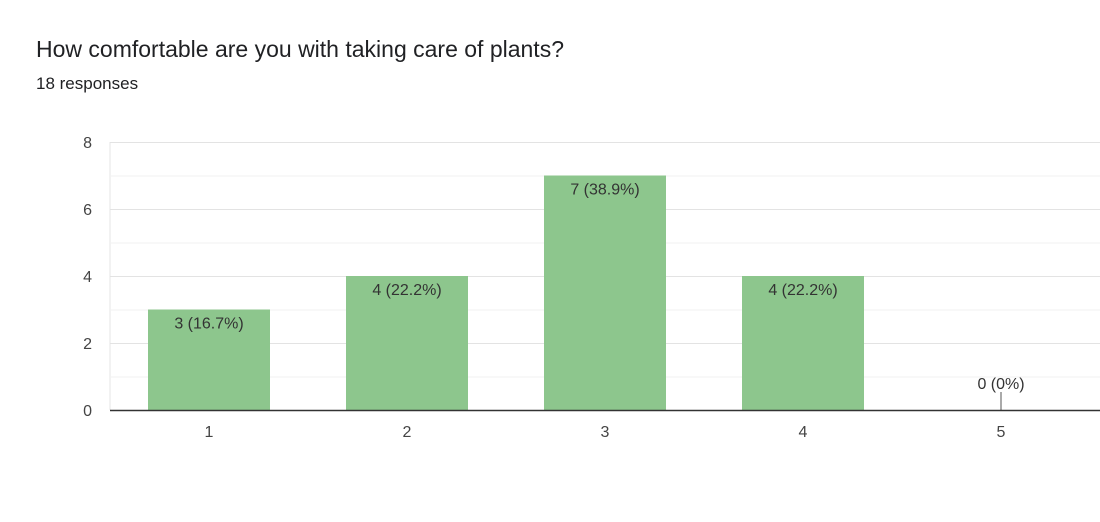 The image size is (1100, 522). I want to click on data-label: 7 (38.9%), so click(604, 190).